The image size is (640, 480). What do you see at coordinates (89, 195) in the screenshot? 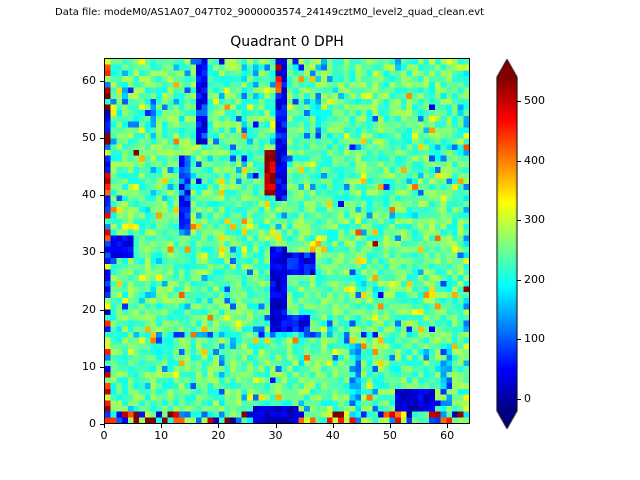
I see `y-tick-label: 40` at bounding box center [89, 195].